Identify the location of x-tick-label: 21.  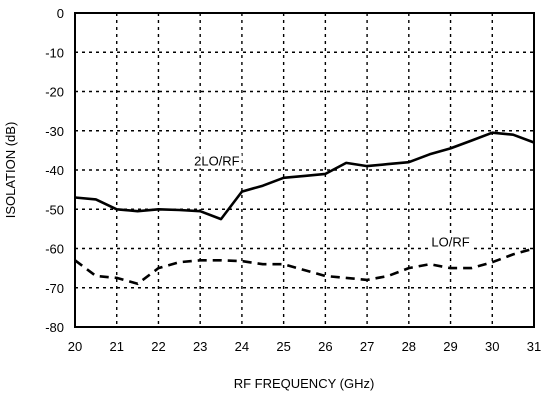
(116, 346).